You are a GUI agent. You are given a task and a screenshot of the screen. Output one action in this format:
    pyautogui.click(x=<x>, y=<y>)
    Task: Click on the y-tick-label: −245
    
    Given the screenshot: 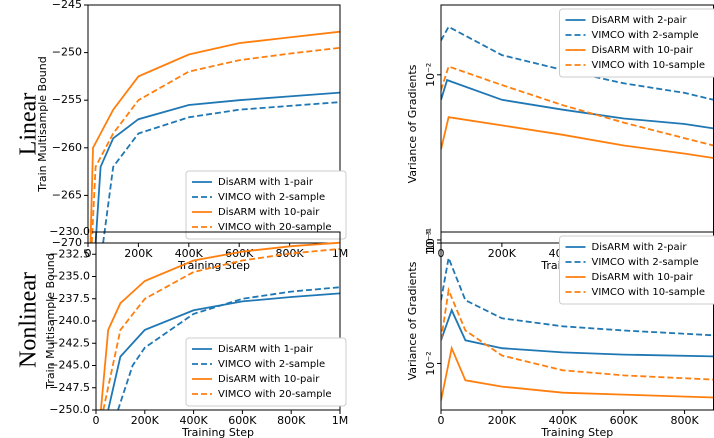 What is the action you would take?
    pyautogui.click(x=67, y=5)
    